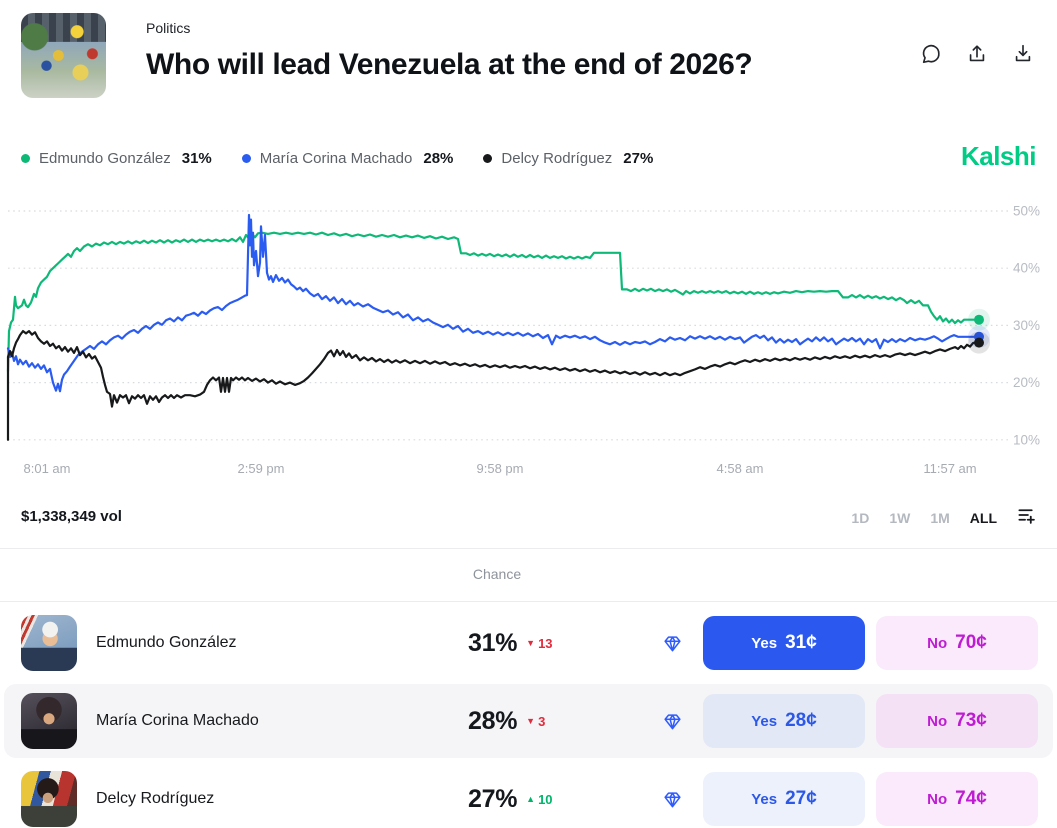  What do you see at coordinates (545, 799) in the screenshot?
I see `change-value: 10` at bounding box center [545, 799].